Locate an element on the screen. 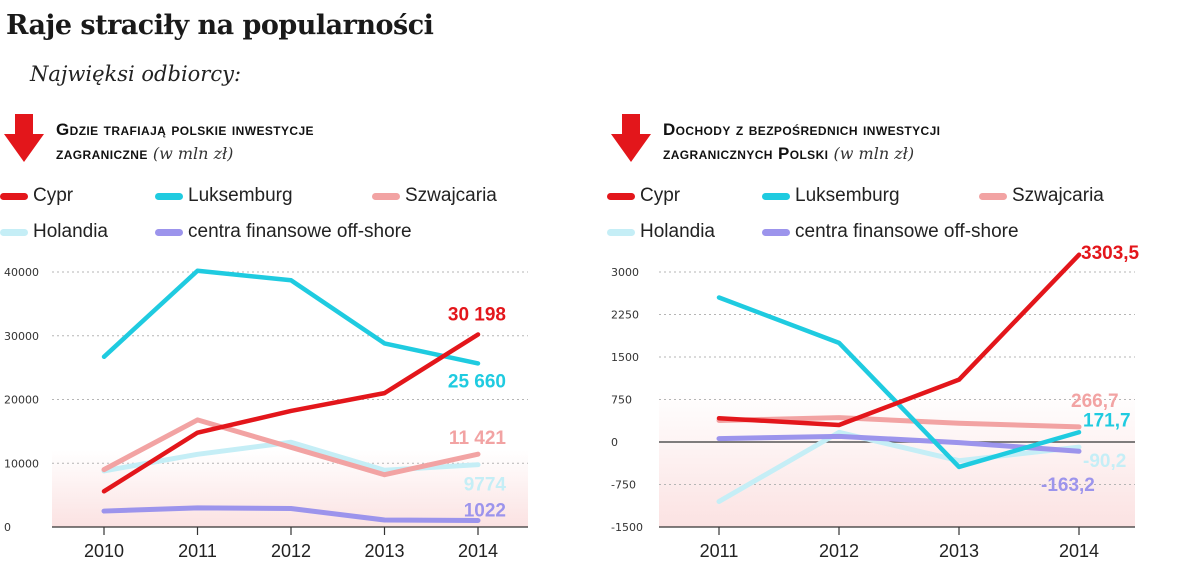  y-tick-label: 3000 is located at coordinates (625, 272).